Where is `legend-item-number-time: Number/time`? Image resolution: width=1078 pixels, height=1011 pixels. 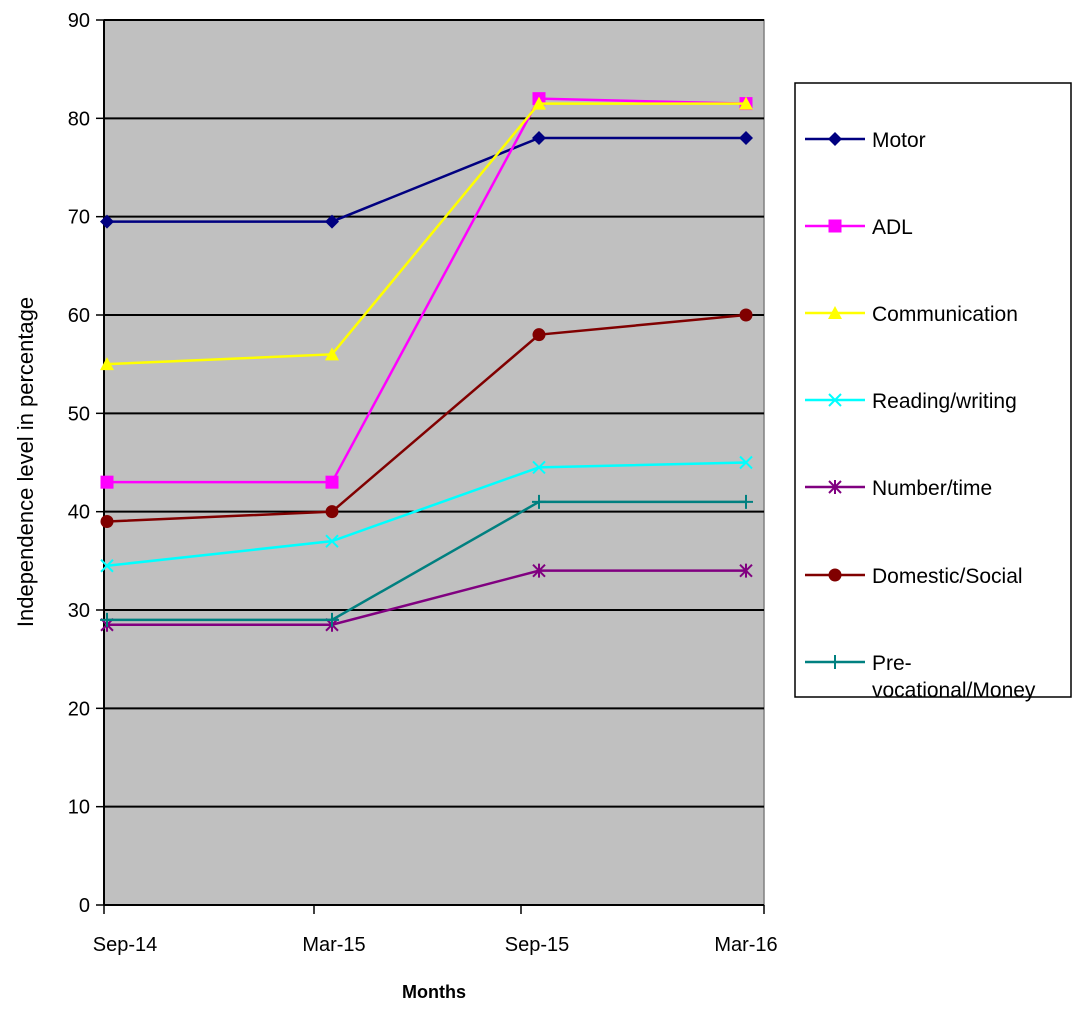
legend-item-number-time: Number/time is located at coordinates (898, 488).